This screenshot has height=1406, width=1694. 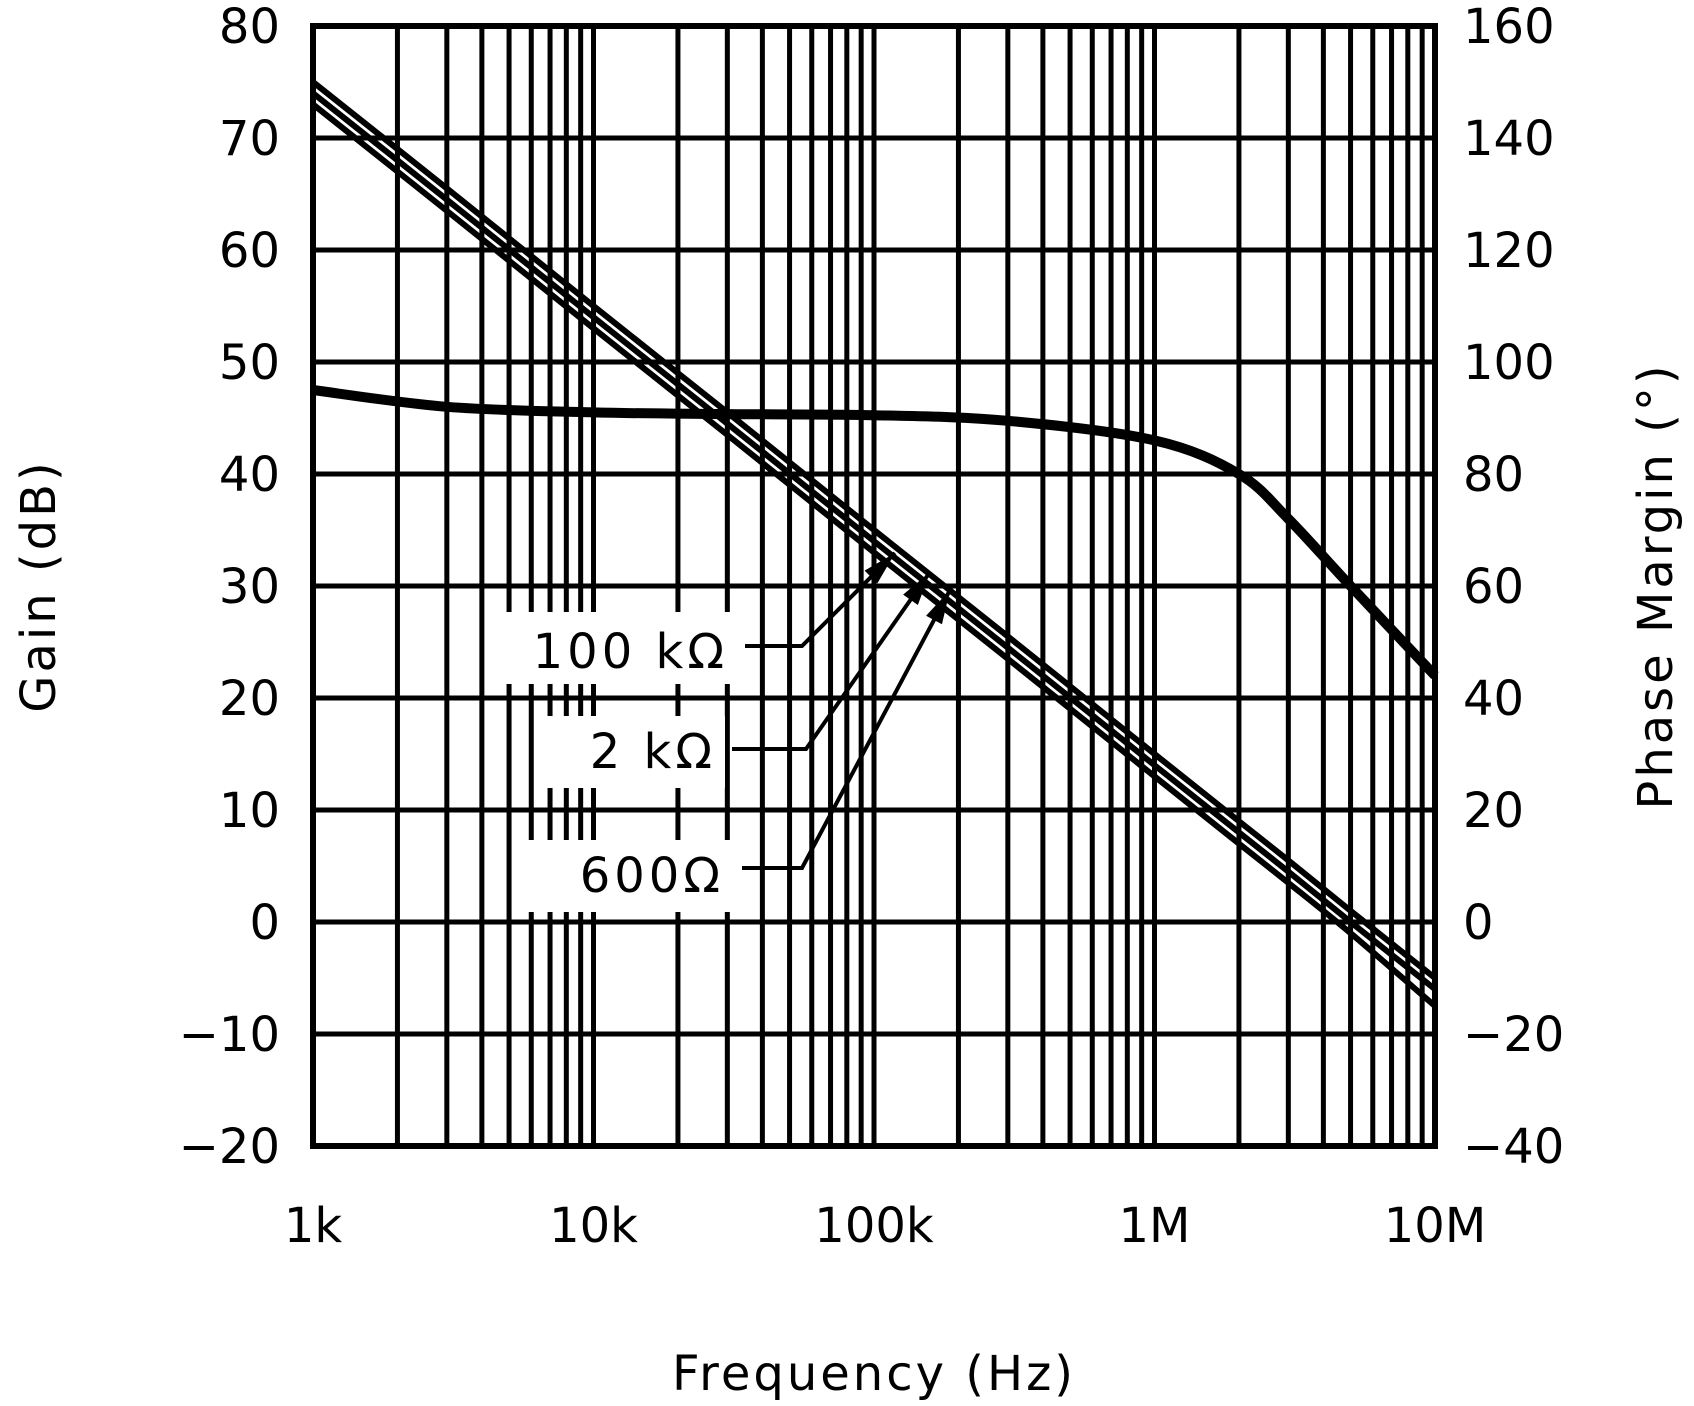 What do you see at coordinates (249, 811) in the screenshot?
I see `y-tick-label: 10` at bounding box center [249, 811].